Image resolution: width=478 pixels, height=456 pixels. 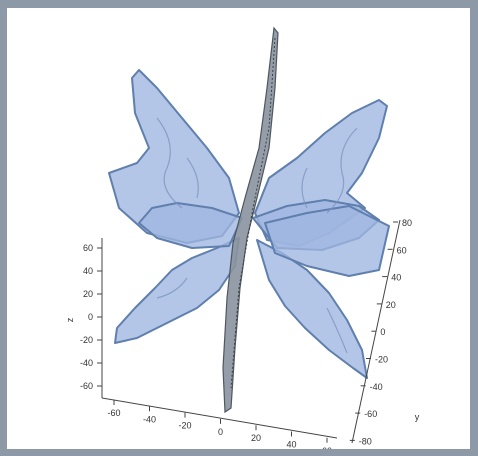 I want to click on x-tick-label: 20, so click(x=256, y=438).